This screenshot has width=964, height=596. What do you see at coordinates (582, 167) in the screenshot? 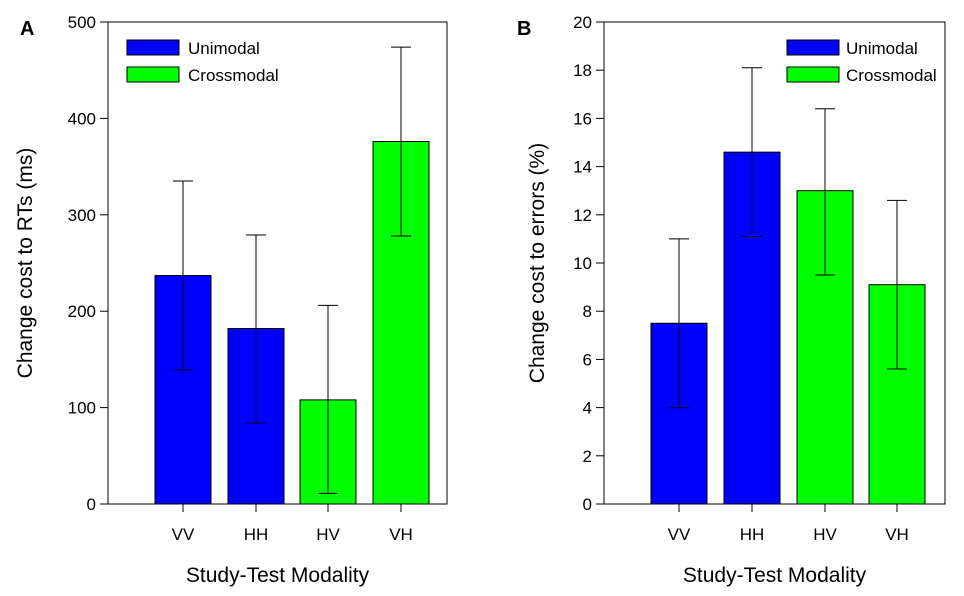
I see `y-tick-label: 14` at bounding box center [582, 167].